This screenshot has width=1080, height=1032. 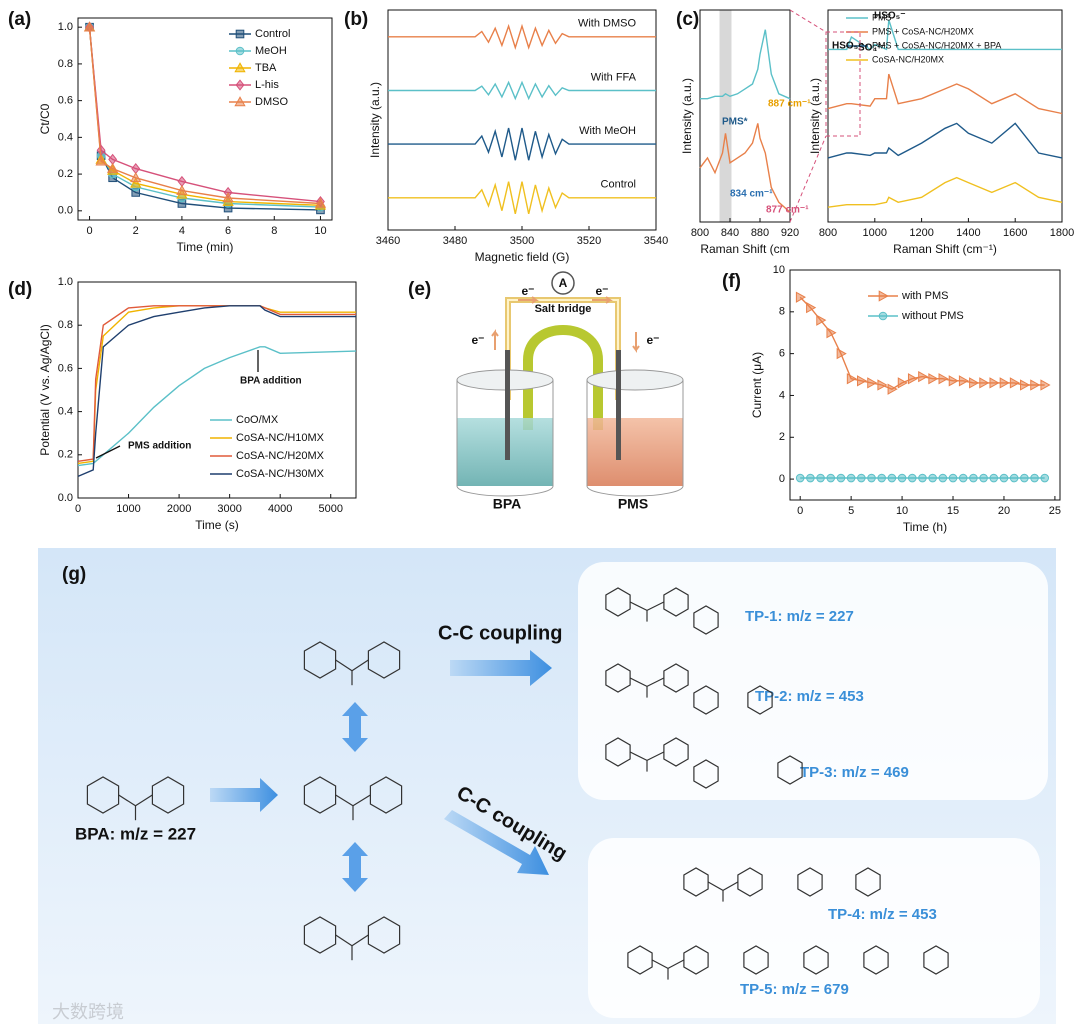 I want to click on legend-label: DMSO, so click(x=271, y=102).